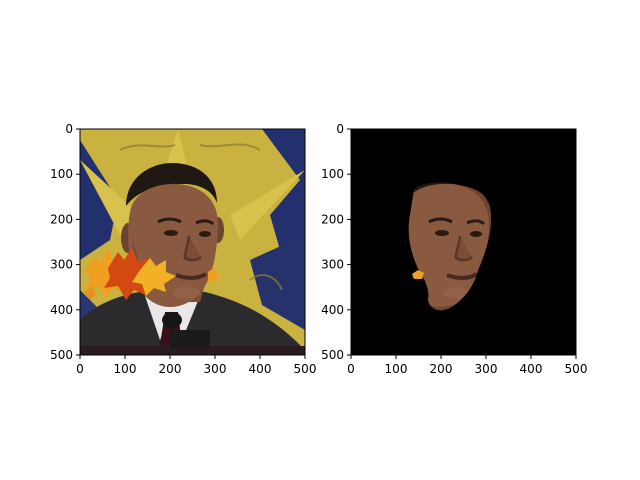 The width and height of the screenshot is (640, 480). Describe the element at coordinates (418, 274) in the screenshot. I see `leaf-fragment` at that location.